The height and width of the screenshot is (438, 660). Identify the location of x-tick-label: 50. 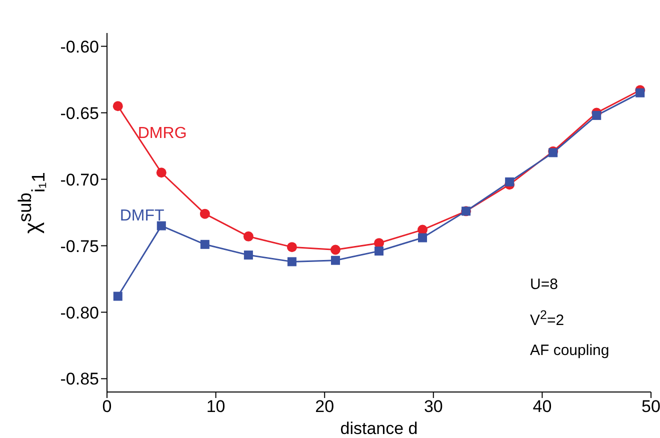
(651, 406).